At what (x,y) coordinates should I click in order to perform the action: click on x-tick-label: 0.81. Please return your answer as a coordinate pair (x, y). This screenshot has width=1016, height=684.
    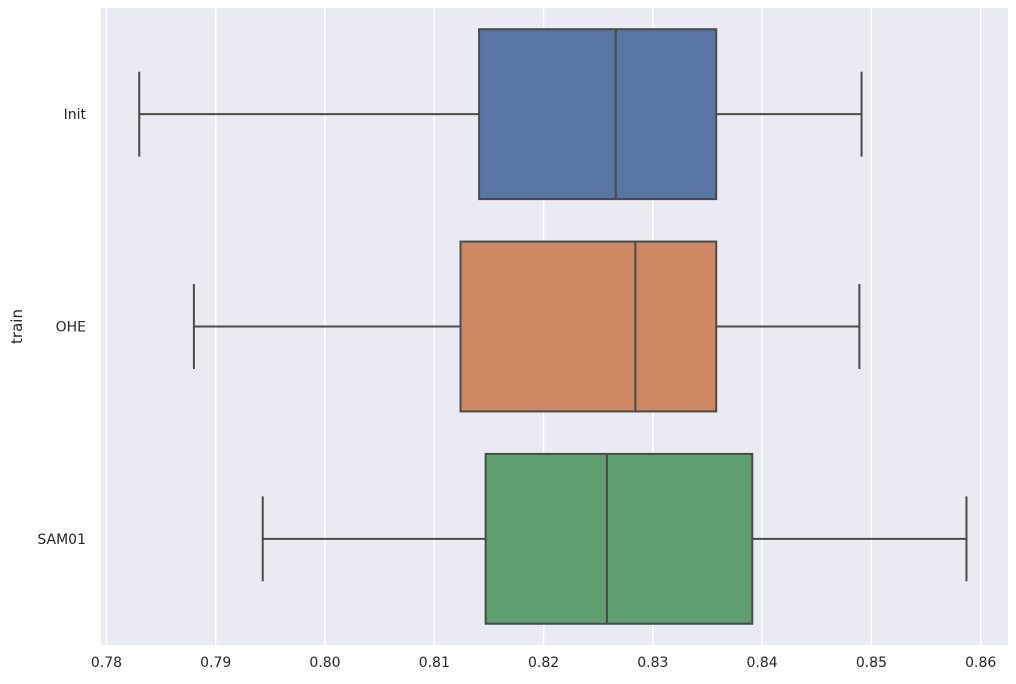
    Looking at the image, I should click on (434, 663).